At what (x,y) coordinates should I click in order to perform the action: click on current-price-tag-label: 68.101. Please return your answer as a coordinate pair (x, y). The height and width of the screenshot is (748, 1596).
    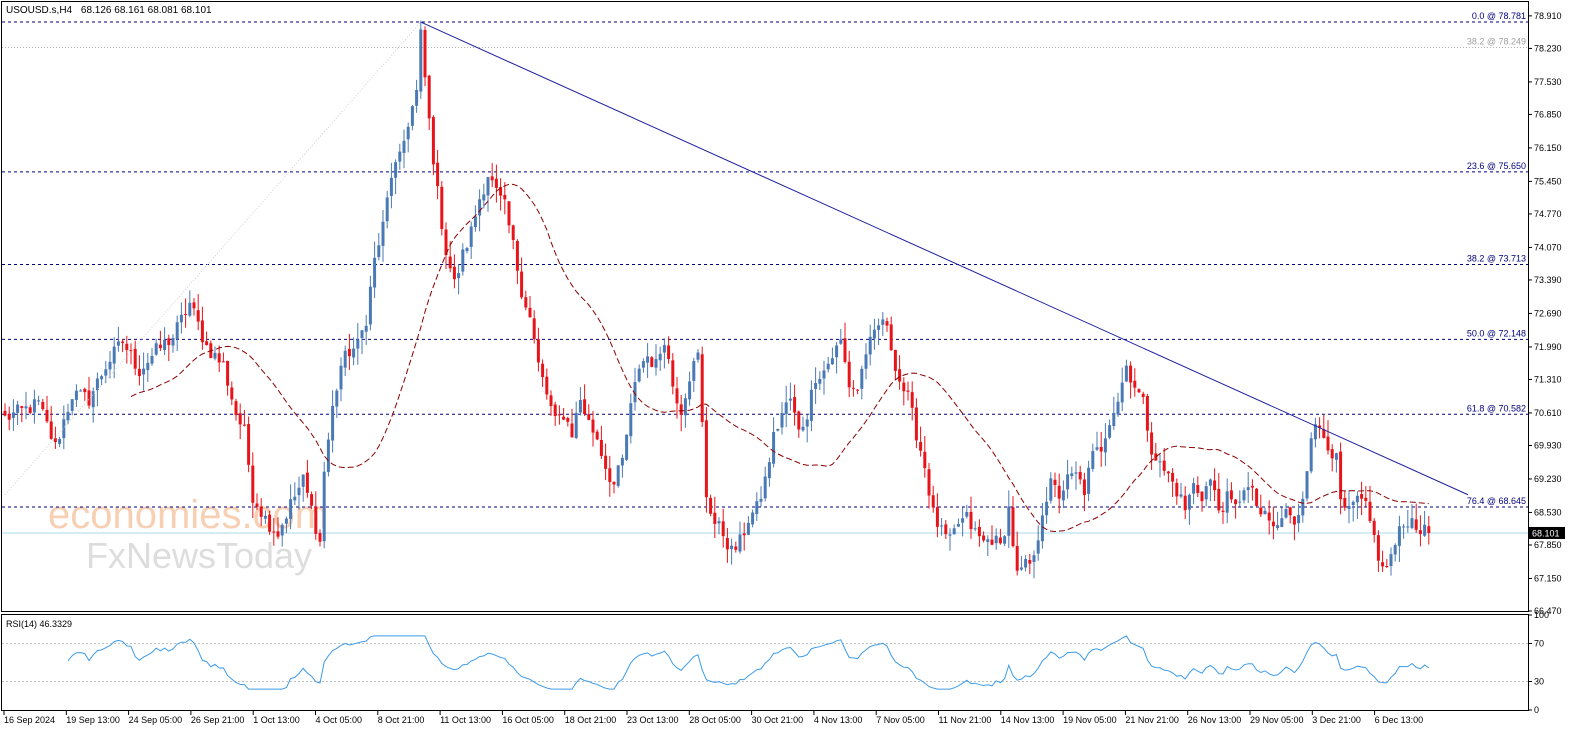
    Looking at the image, I should click on (1546, 533).